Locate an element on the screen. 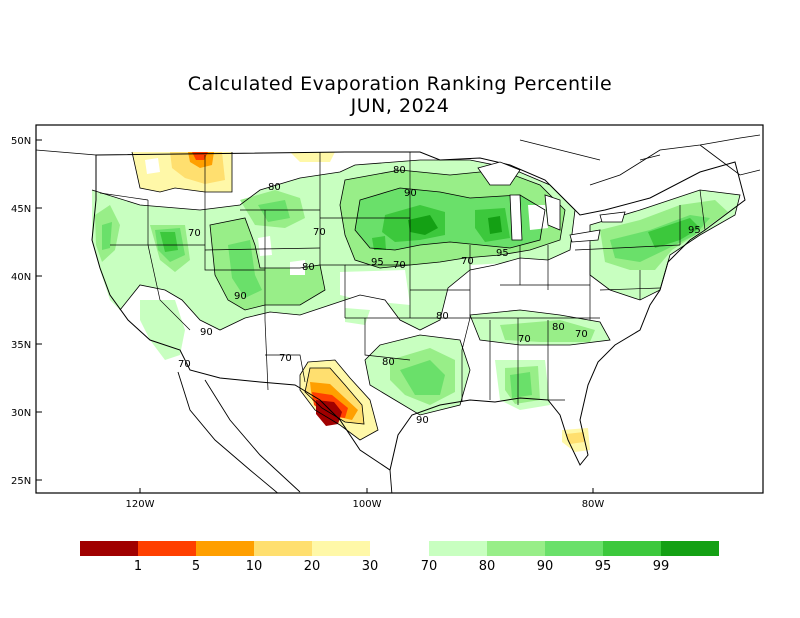 This screenshot has width=800, height=618. map-subtitle: JUN, 2024 is located at coordinates (400, 106).